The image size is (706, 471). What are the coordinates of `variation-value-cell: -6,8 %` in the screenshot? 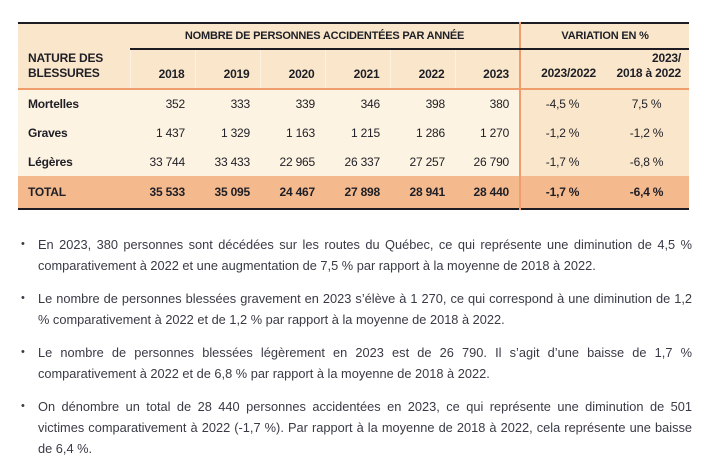 It's located at (647, 161).